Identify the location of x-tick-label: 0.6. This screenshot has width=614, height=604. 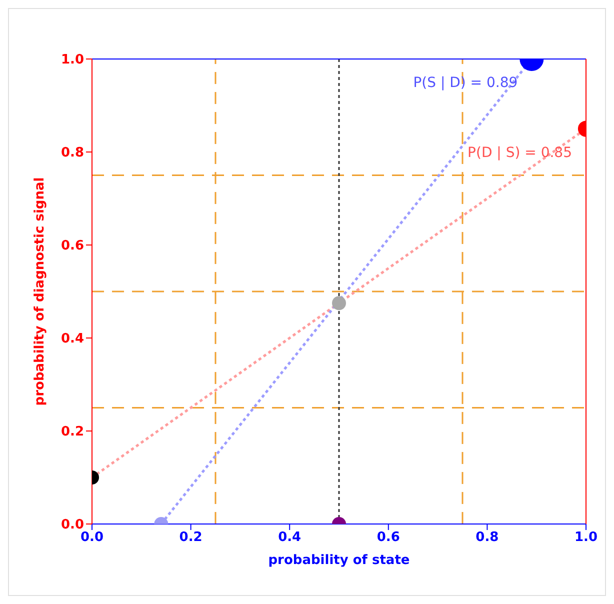
(388, 538).